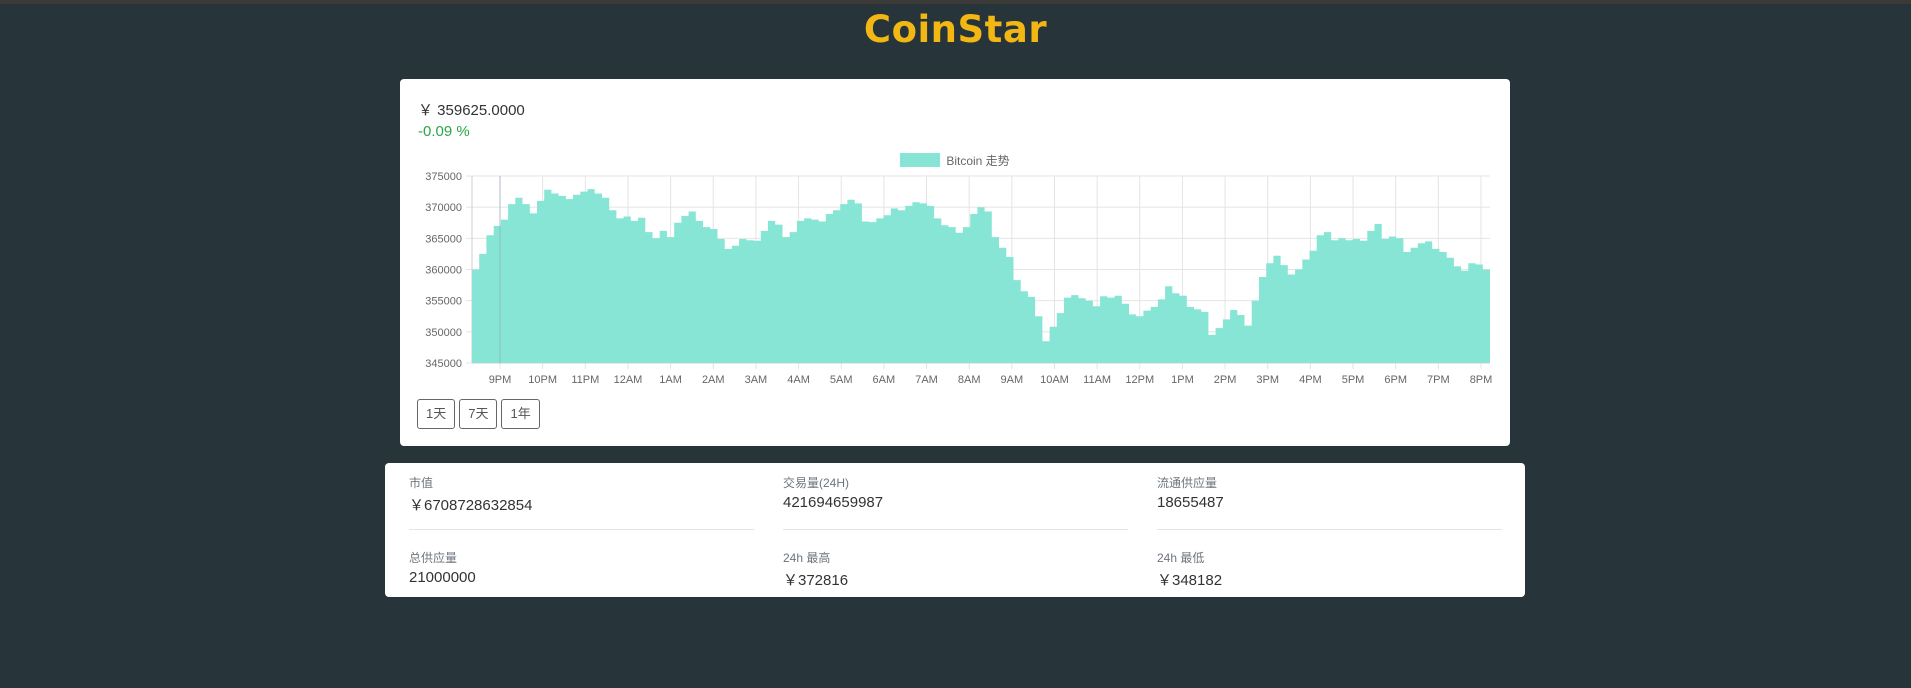  I want to click on y-tick-label: 355000, so click(443, 302).